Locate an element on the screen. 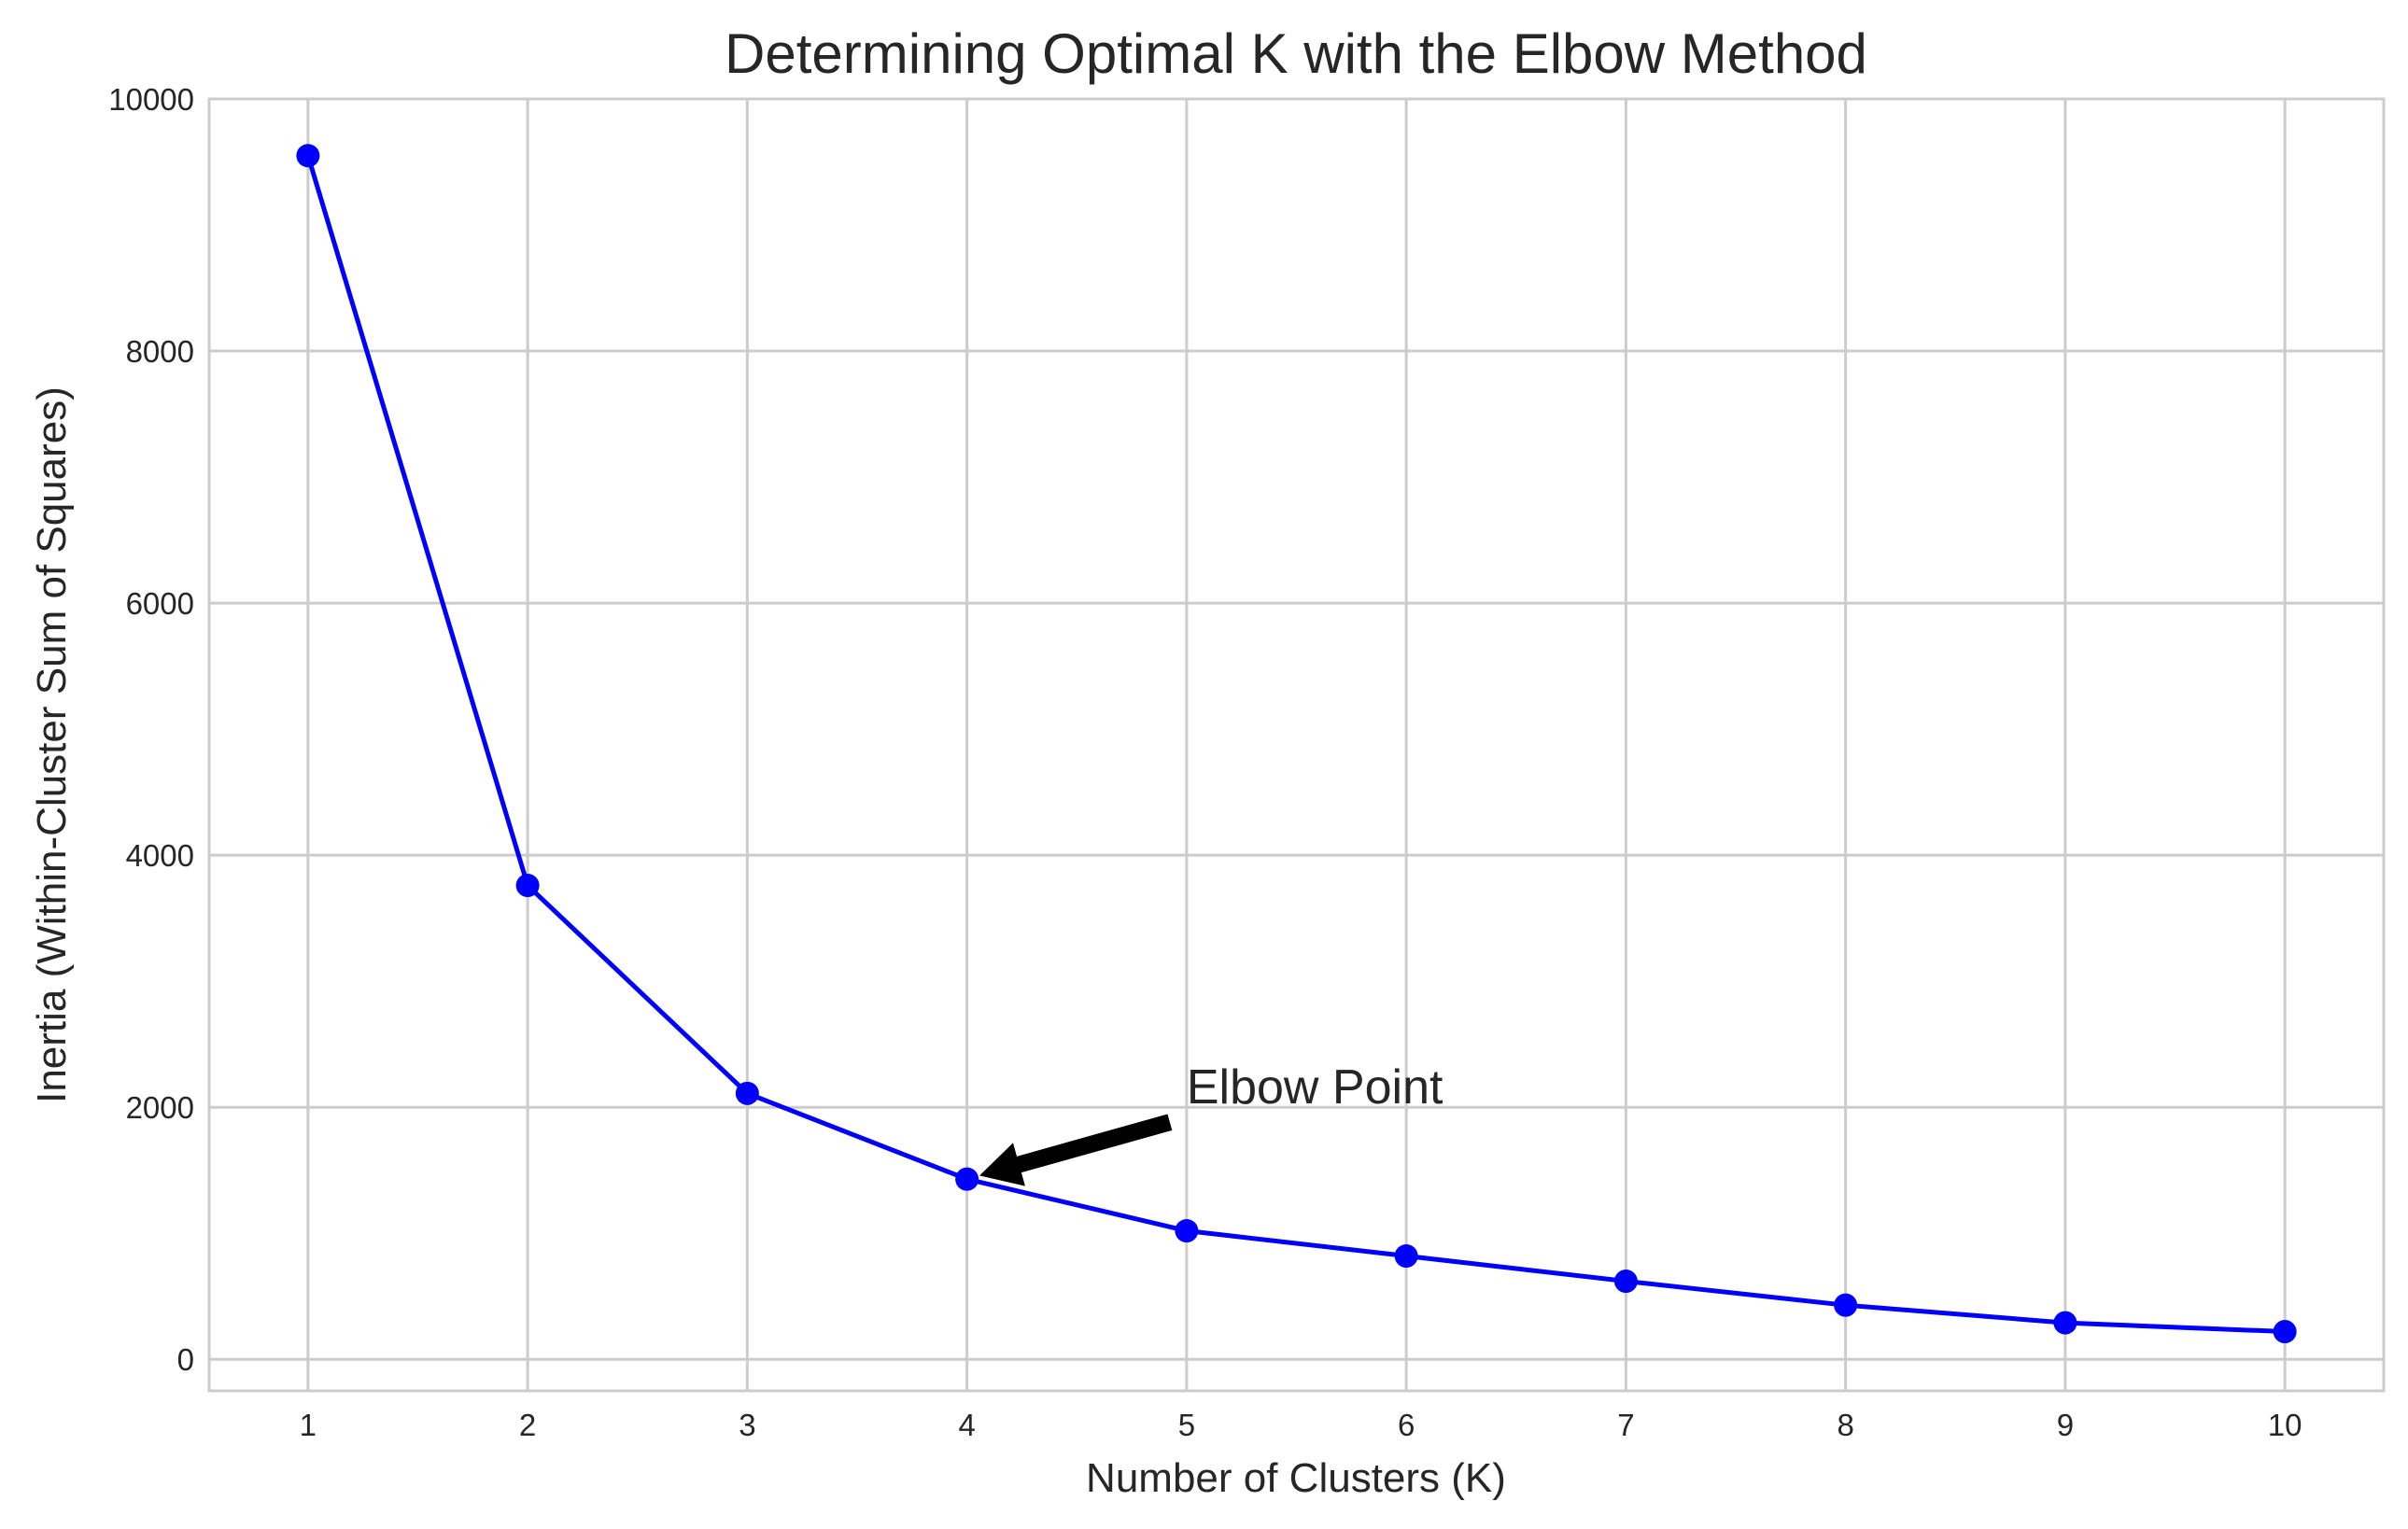 The width and height of the screenshot is (2408, 1529). y-tick-label: 10000 is located at coordinates (151, 99).